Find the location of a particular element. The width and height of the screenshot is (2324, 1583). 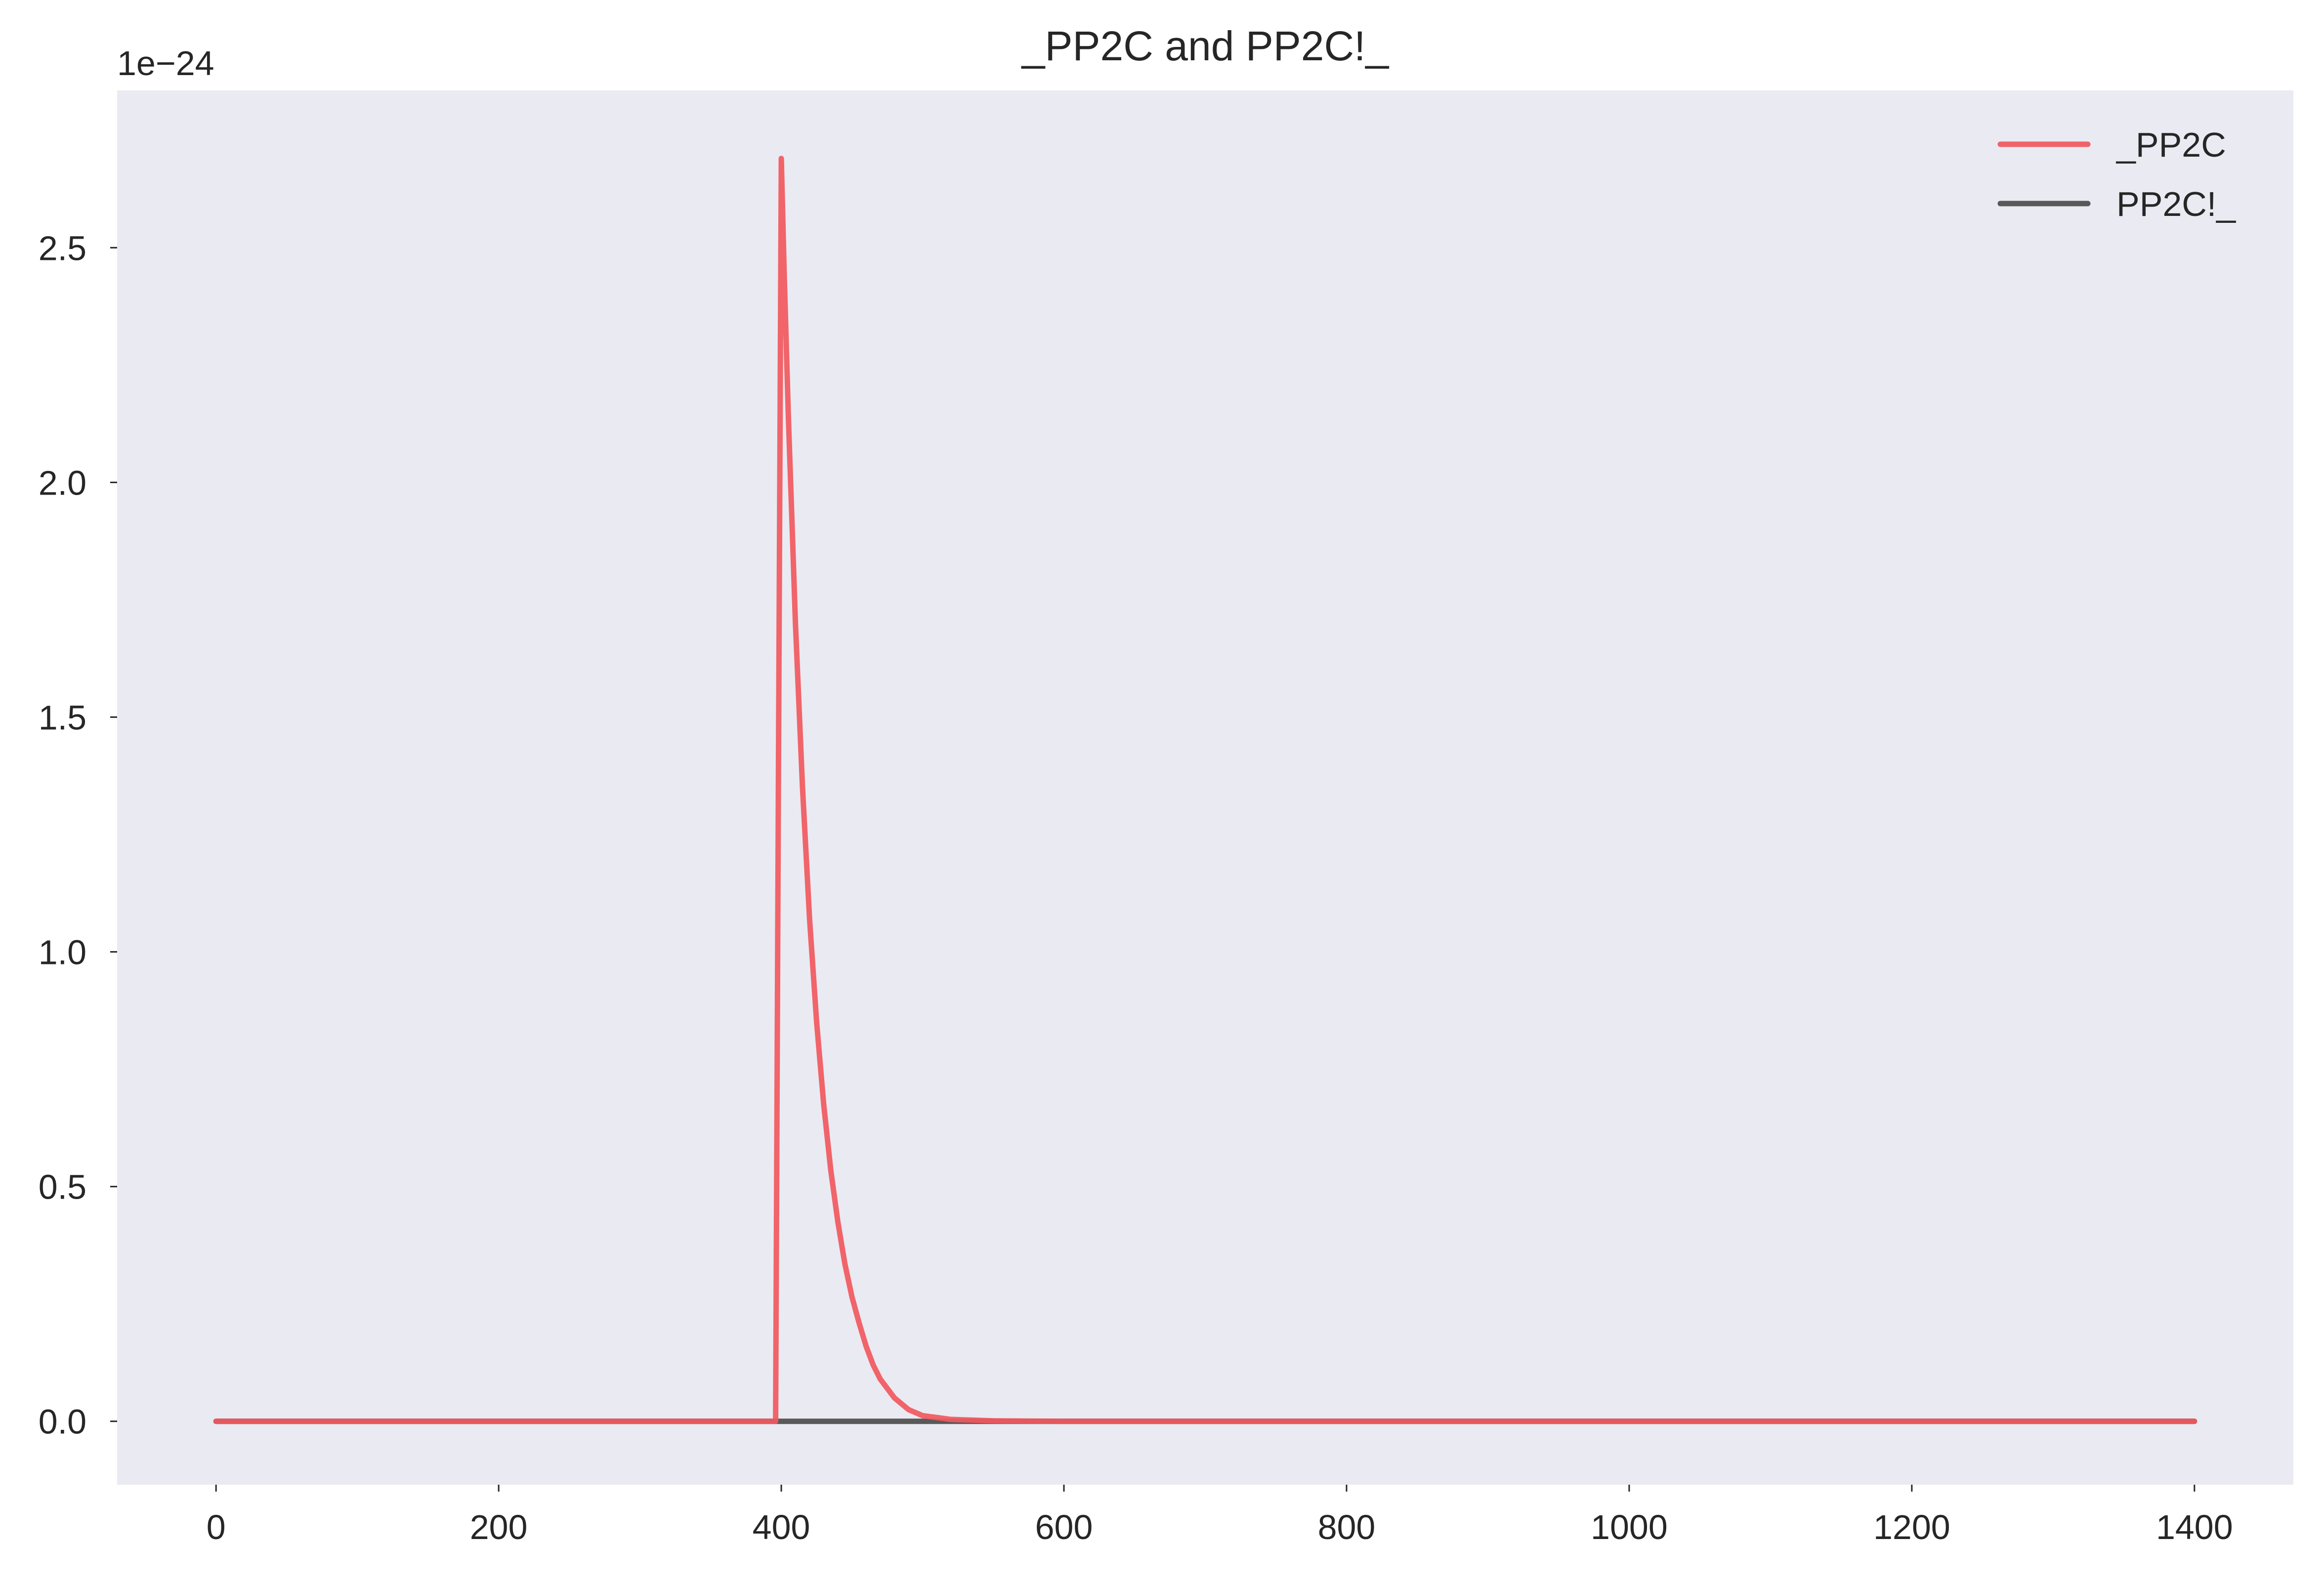

x-tick-label: 1400 is located at coordinates (2195, 1527).